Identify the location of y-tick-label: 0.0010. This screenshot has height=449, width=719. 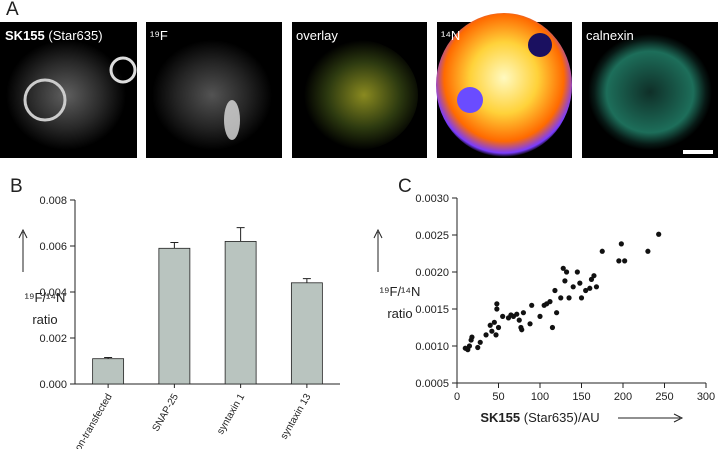
(432, 347).